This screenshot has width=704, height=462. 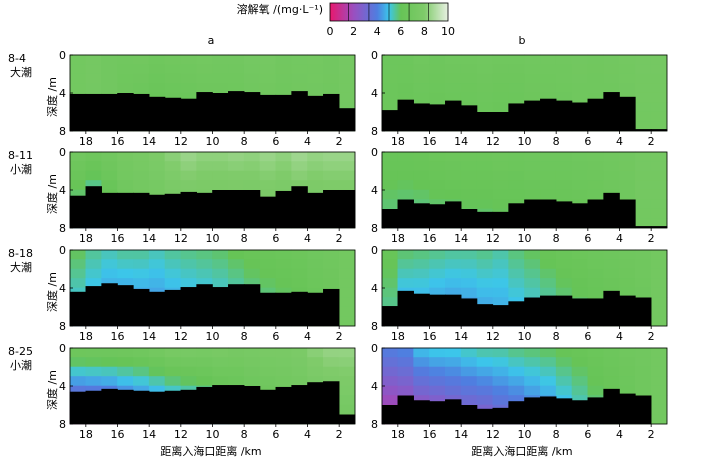 I want to click on x-tick-label: 6, so click(x=275, y=336).